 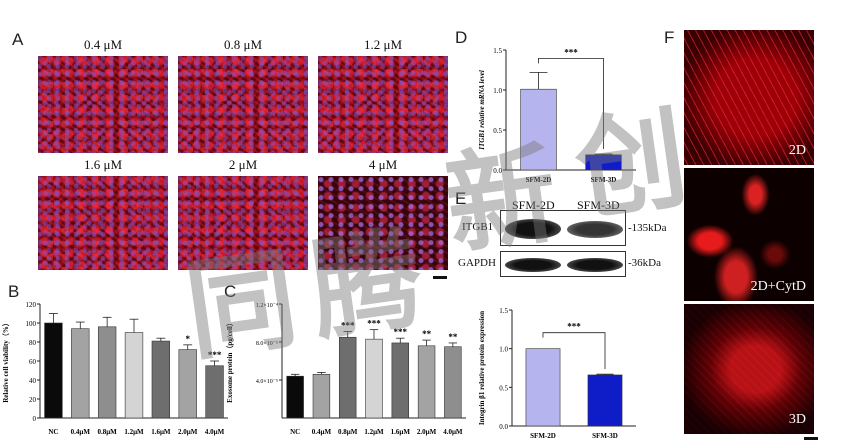 I want to click on panel-letter-c: C, so click(x=230, y=291).